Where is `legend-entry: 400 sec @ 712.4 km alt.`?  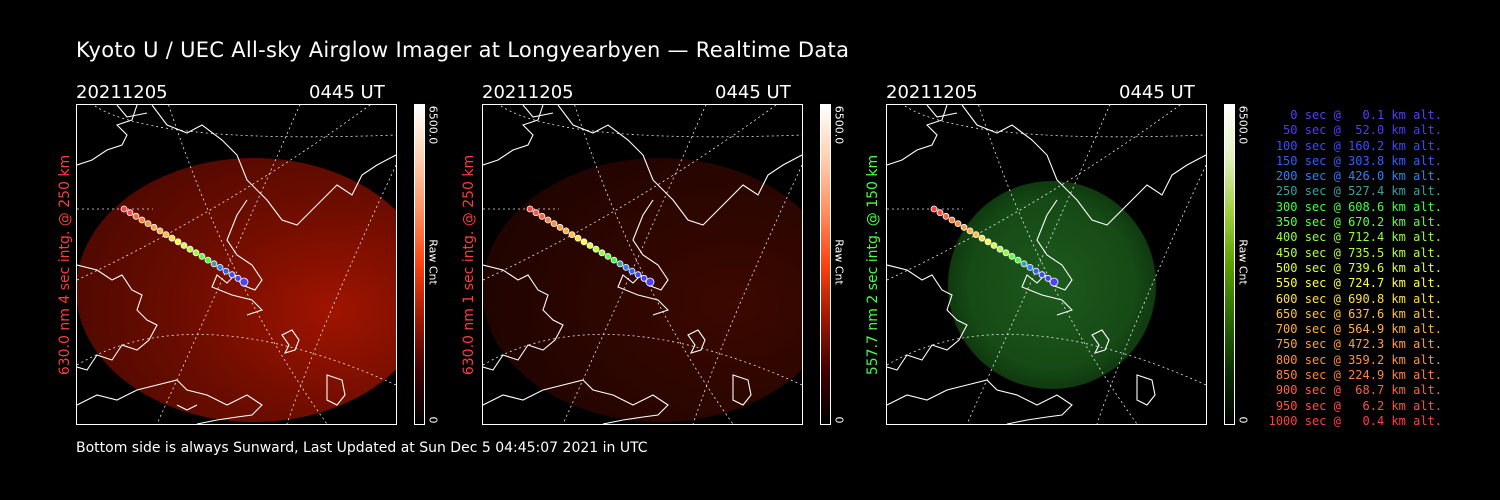
legend-entry: 400 sec @ 712.4 km alt. is located at coordinates (1355, 237).